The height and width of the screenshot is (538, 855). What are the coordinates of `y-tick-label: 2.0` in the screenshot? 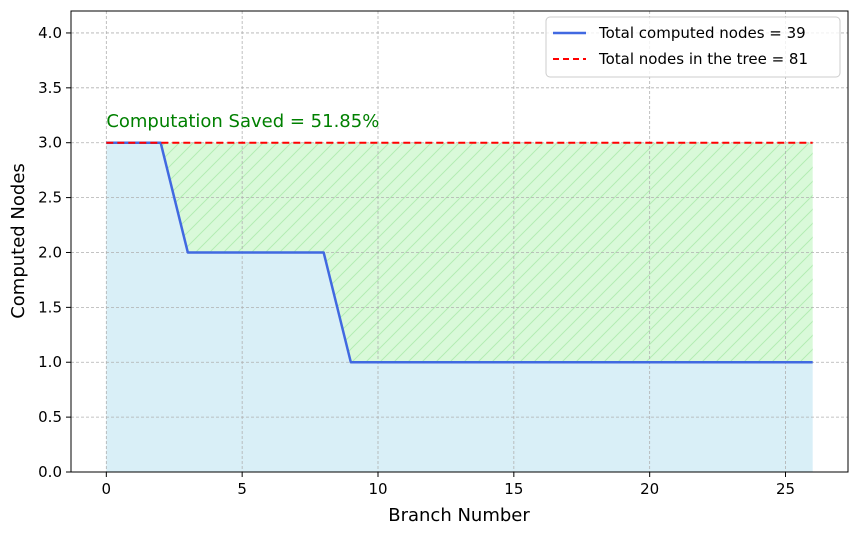 It's located at (50, 252).